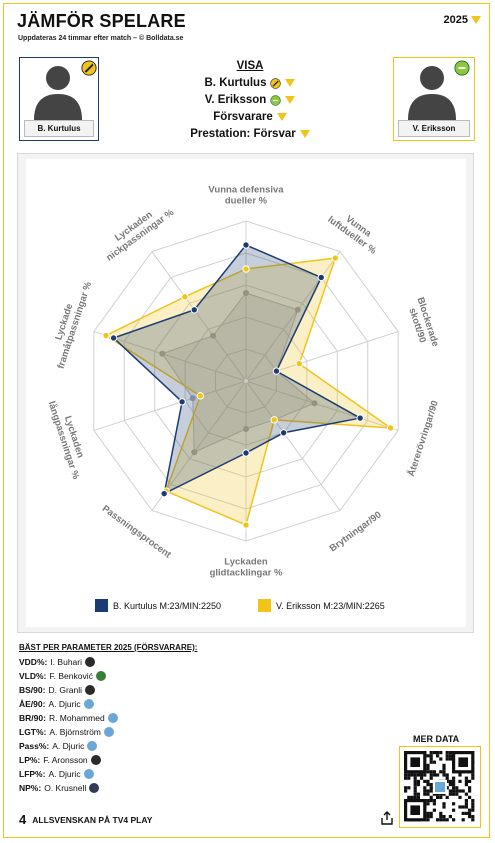 This screenshot has height=843, width=495. I want to click on player-card-right: V. Eriksson, so click(434, 99).